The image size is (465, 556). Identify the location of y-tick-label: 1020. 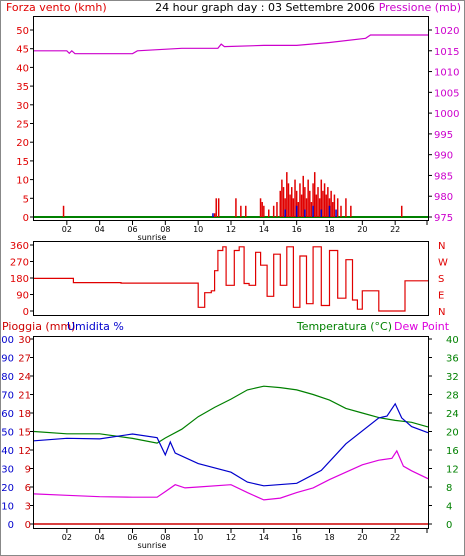
(446, 31).